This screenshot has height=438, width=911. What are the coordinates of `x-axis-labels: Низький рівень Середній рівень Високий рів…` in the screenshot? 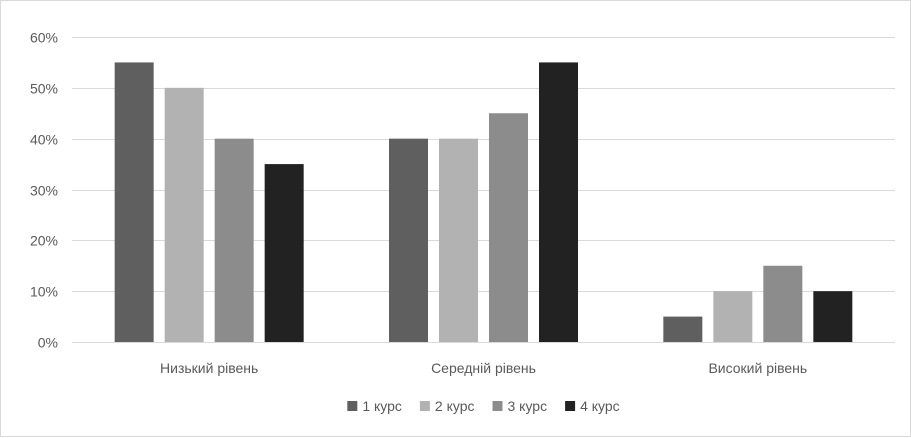 It's located at (483, 368).